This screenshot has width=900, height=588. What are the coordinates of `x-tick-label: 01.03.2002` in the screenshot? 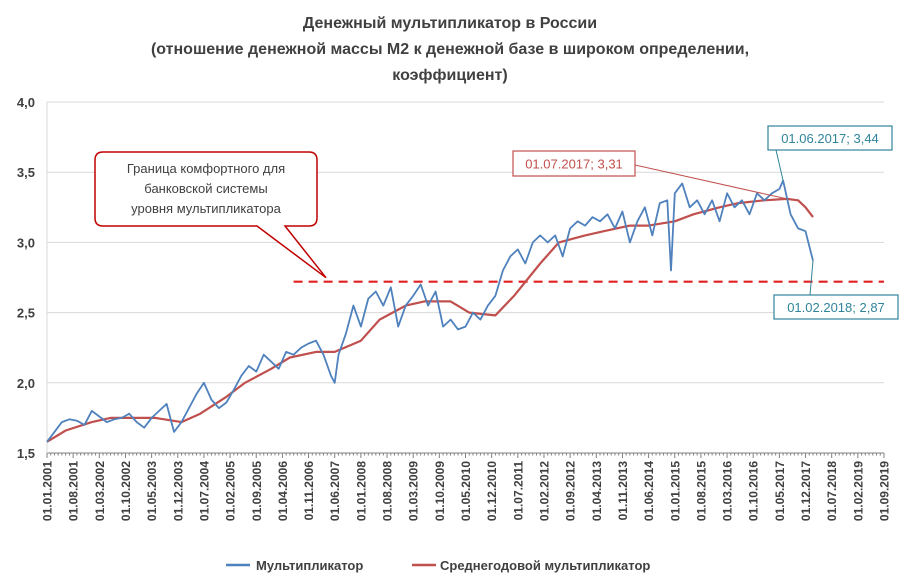 It's located at (100, 491).